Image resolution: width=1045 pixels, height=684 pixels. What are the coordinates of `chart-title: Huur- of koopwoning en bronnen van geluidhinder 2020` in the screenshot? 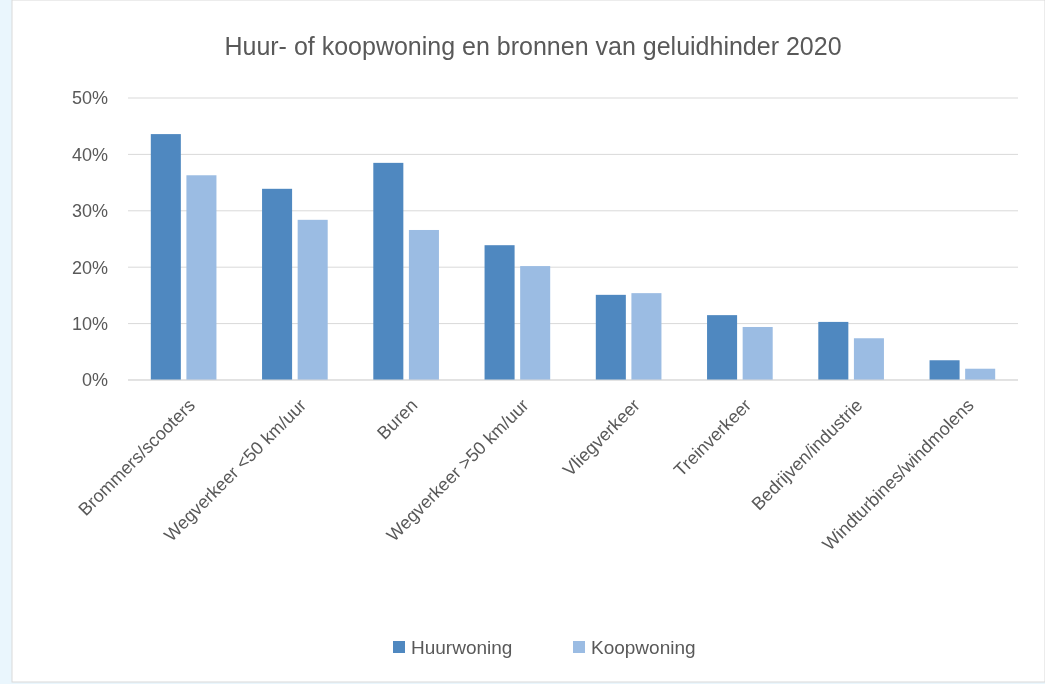 It's located at (533, 46).